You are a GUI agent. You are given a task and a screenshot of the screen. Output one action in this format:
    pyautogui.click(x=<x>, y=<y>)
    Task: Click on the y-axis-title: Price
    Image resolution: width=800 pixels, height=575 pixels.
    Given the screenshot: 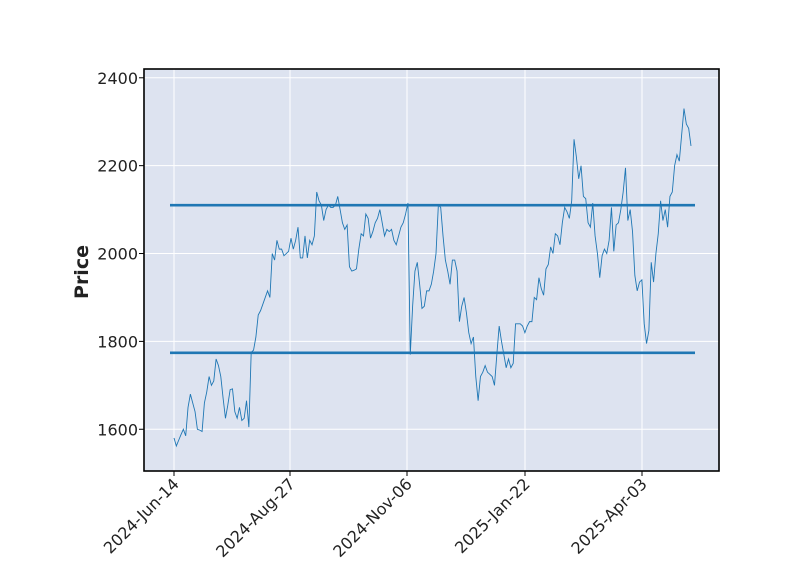 What is the action you would take?
    pyautogui.click(x=82, y=272)
    